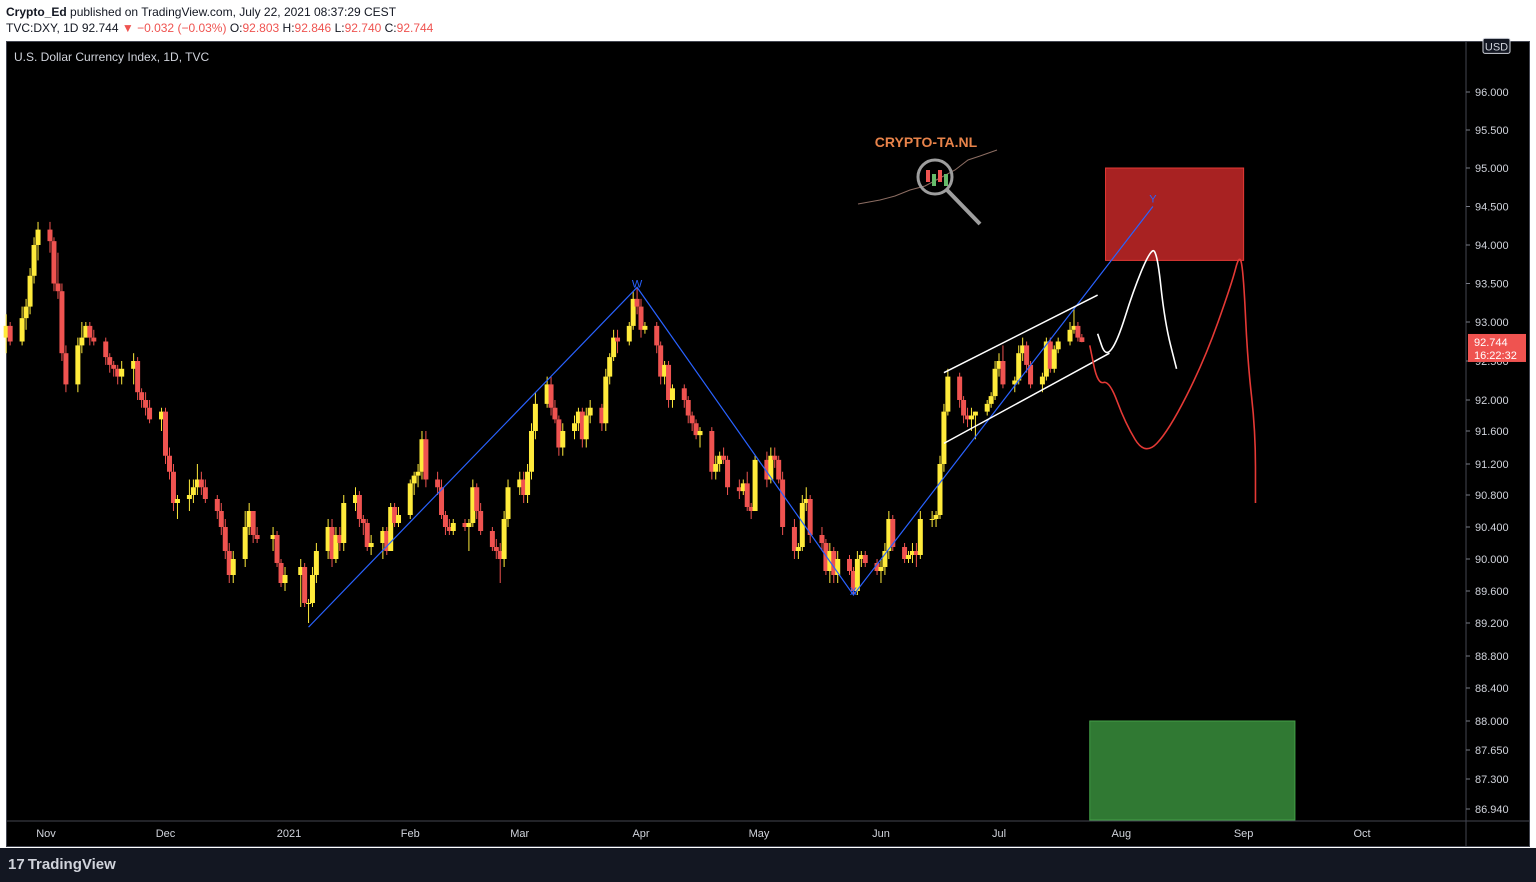 The height and width of the screenshot is (882, 1536). I want to click on last-price-marker, so click(1497, 347).